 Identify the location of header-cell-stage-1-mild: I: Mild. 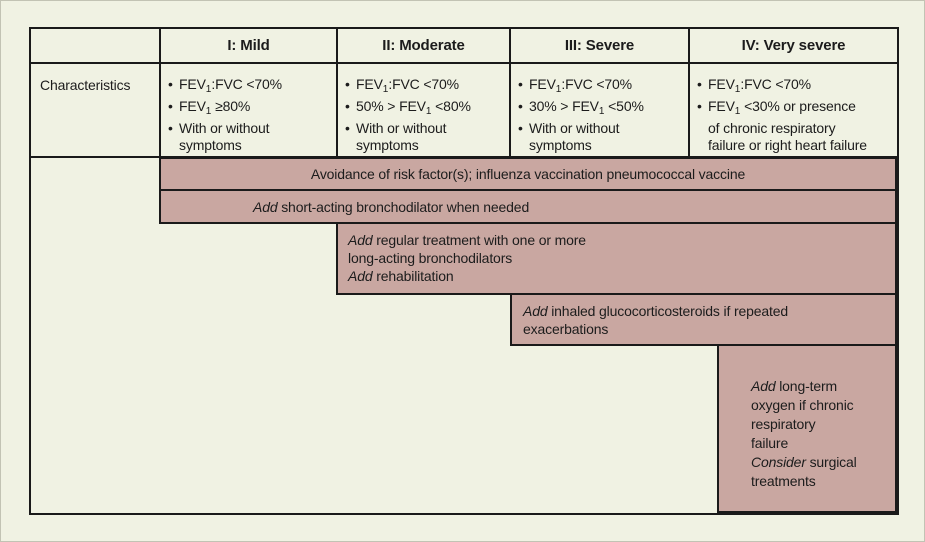
(247, 45).